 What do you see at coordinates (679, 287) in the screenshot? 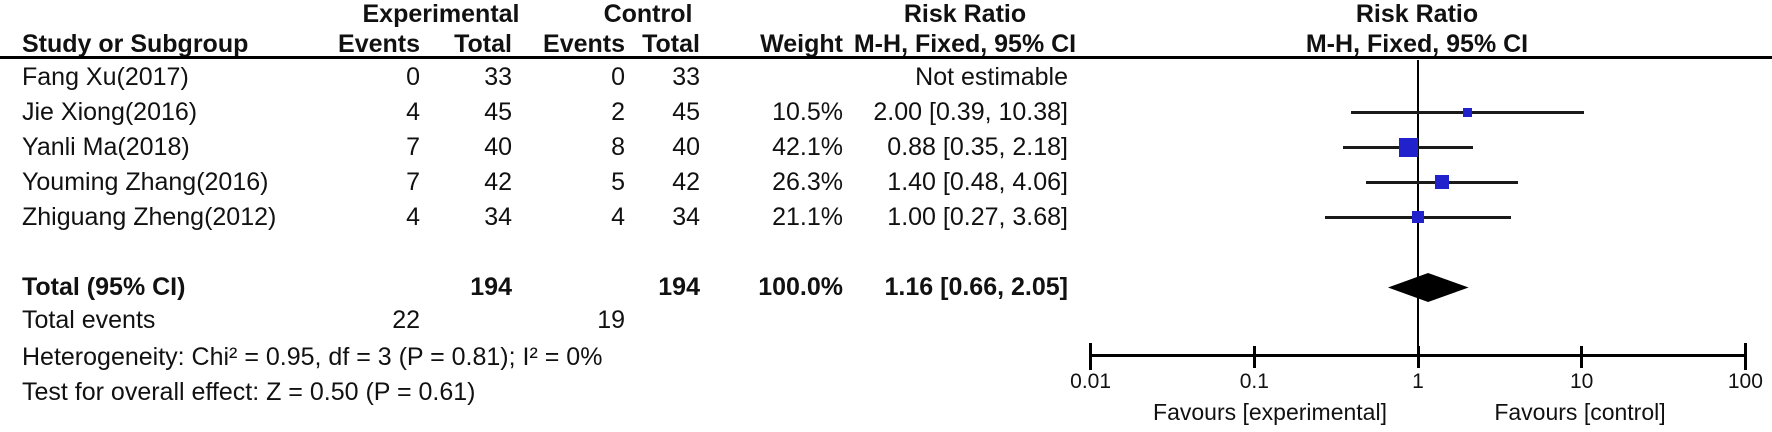
I see `control-total-sum: 194` at bounding box center [679, 287].